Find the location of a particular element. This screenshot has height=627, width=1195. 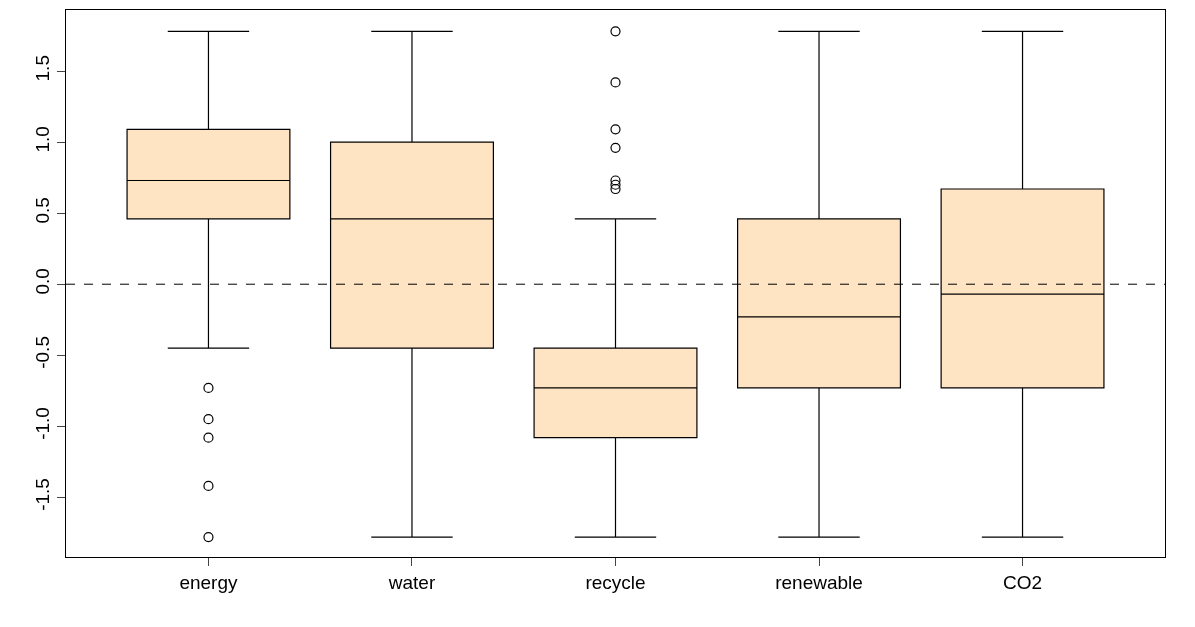

x-tick-label: energy is located at coordinates (208, 582).